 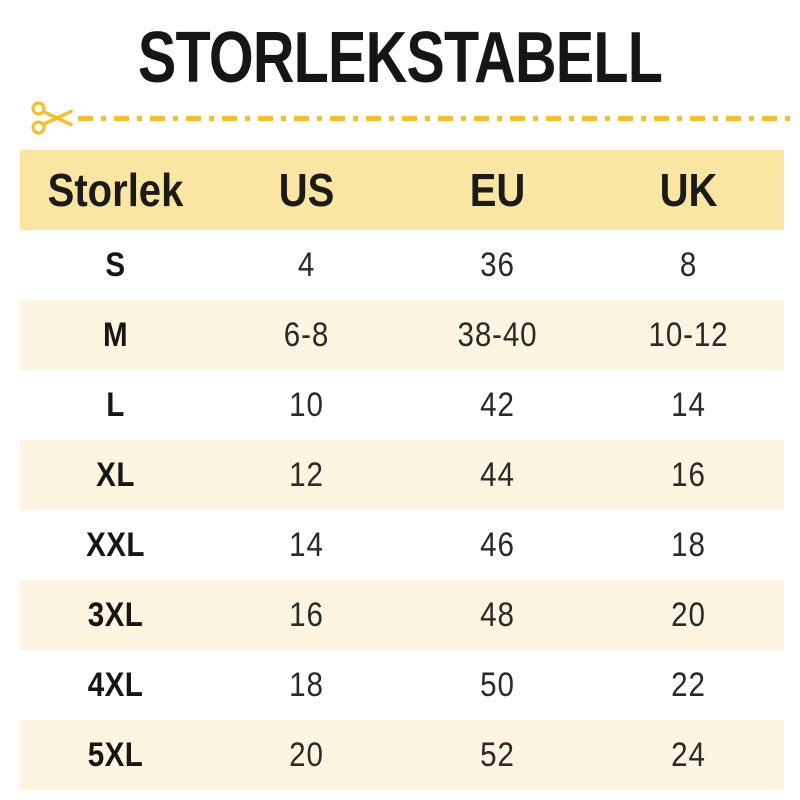 What do you see at coordinates (306, 474) in the screenshot?
I see `us-value-cell: 12` at bounding box center [306, 474].